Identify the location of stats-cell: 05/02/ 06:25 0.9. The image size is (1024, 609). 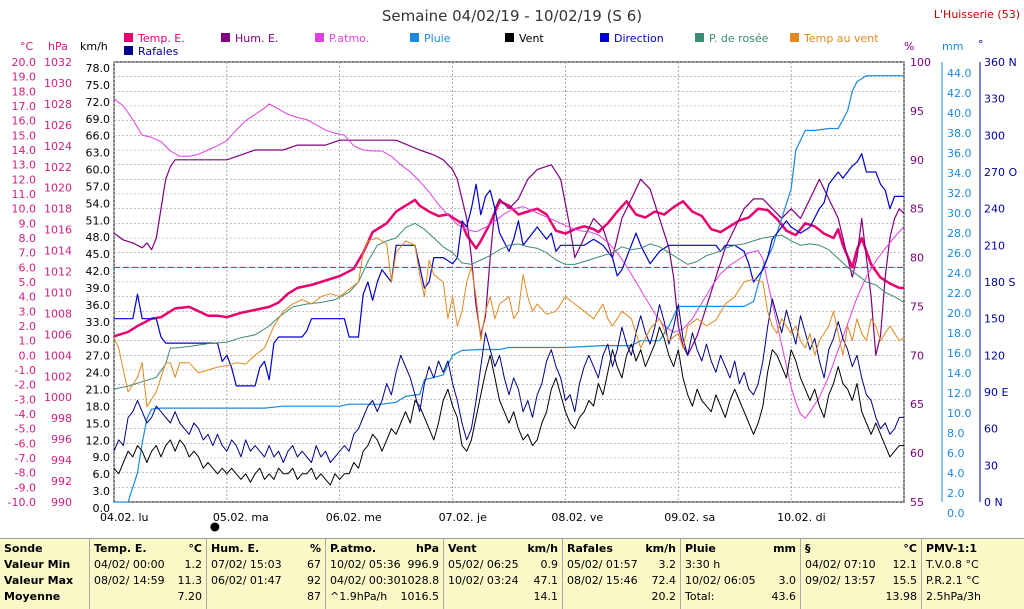
(503, 565).